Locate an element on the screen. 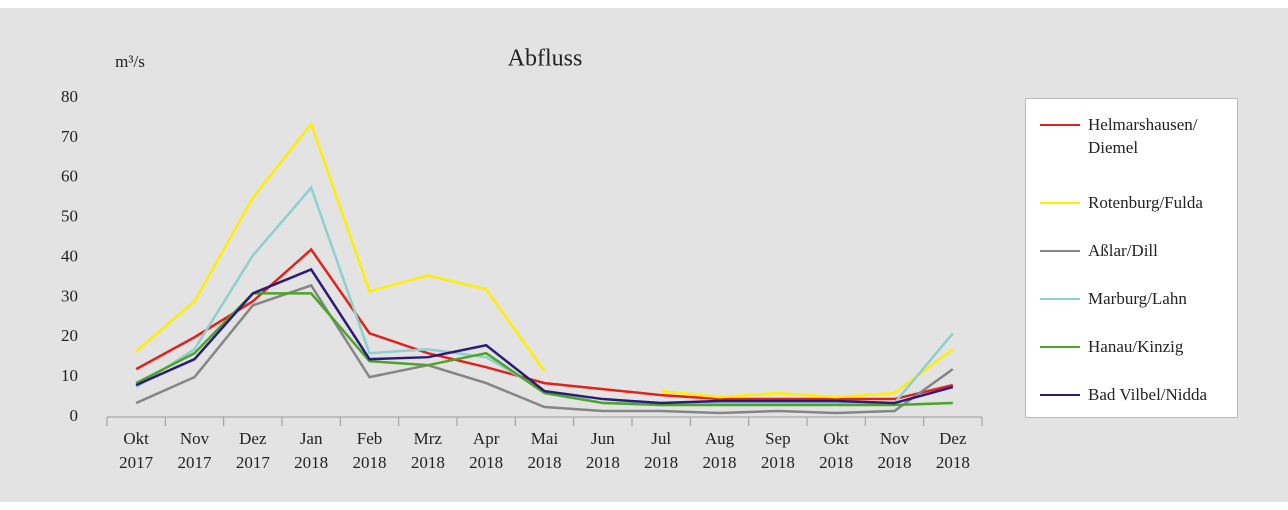  legend-entry: Aßlar/Dill is located at coordinates (1135, 250).